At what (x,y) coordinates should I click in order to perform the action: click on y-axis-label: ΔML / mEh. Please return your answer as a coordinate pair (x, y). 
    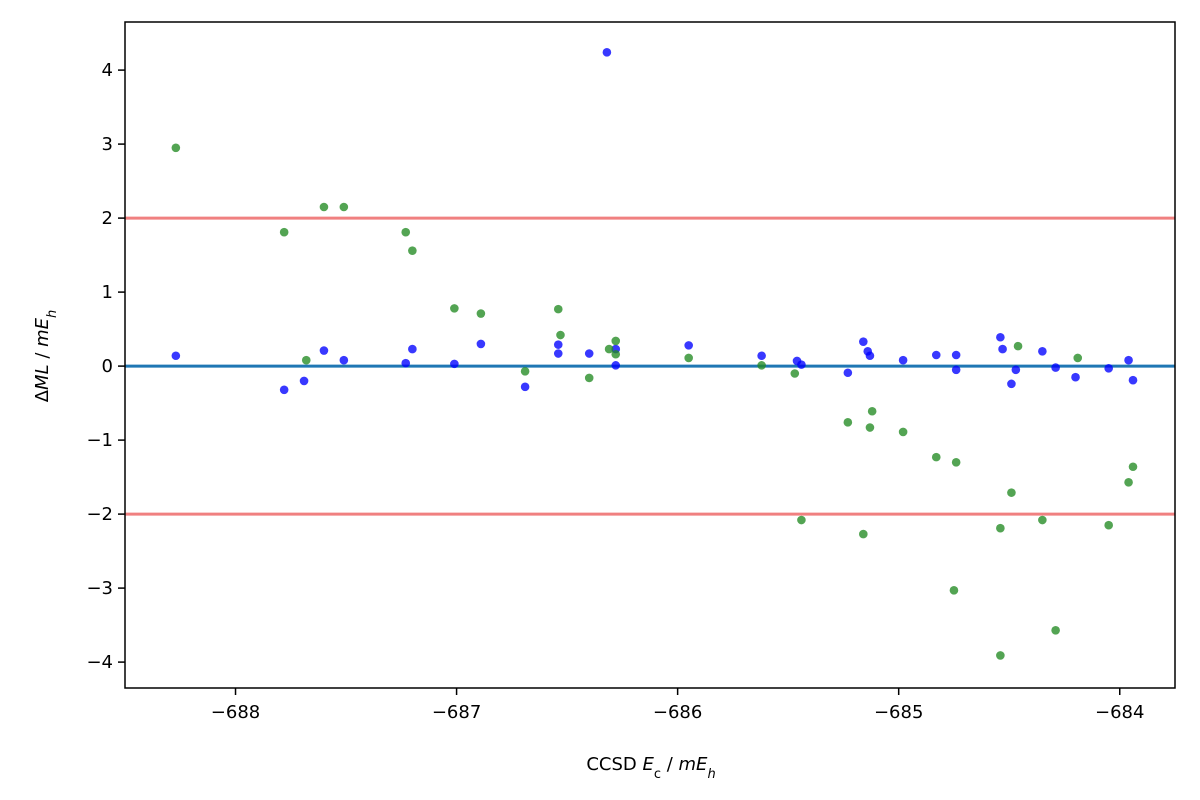
    Looking at the image, I should click on (46, 356).